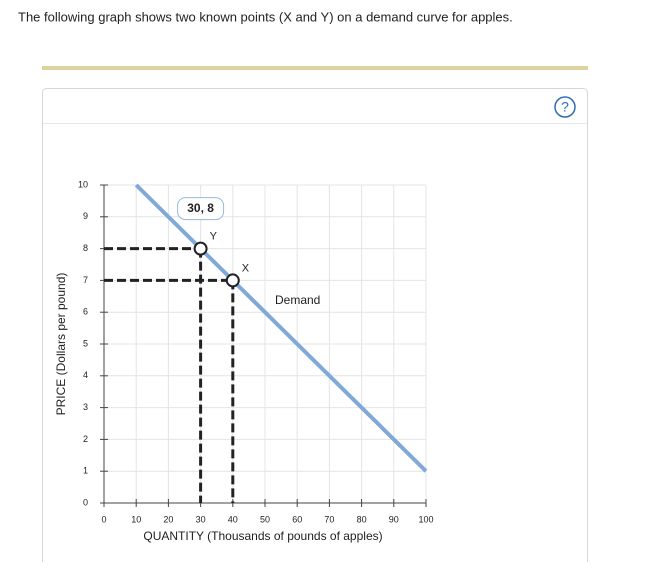  I want to click on x-tick-label: 20, so click(168, 519).